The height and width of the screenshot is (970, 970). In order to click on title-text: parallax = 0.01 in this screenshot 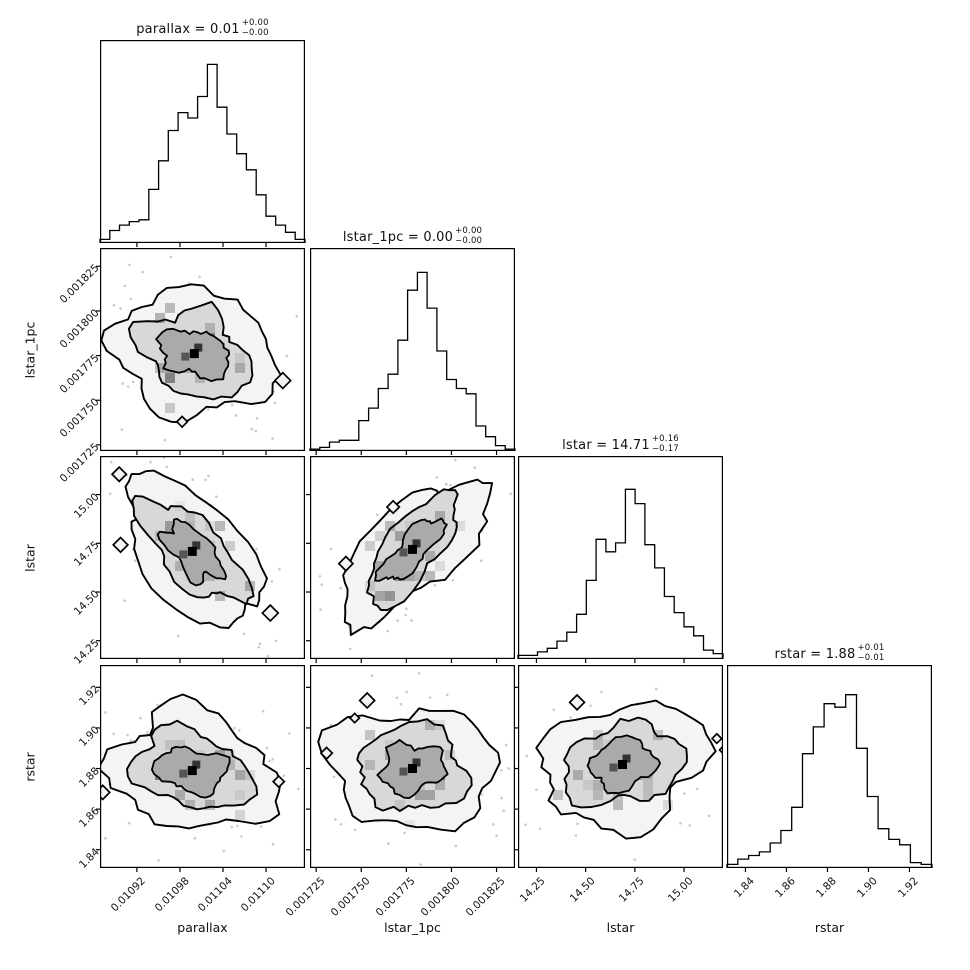, I will do `click(188, 29)`.